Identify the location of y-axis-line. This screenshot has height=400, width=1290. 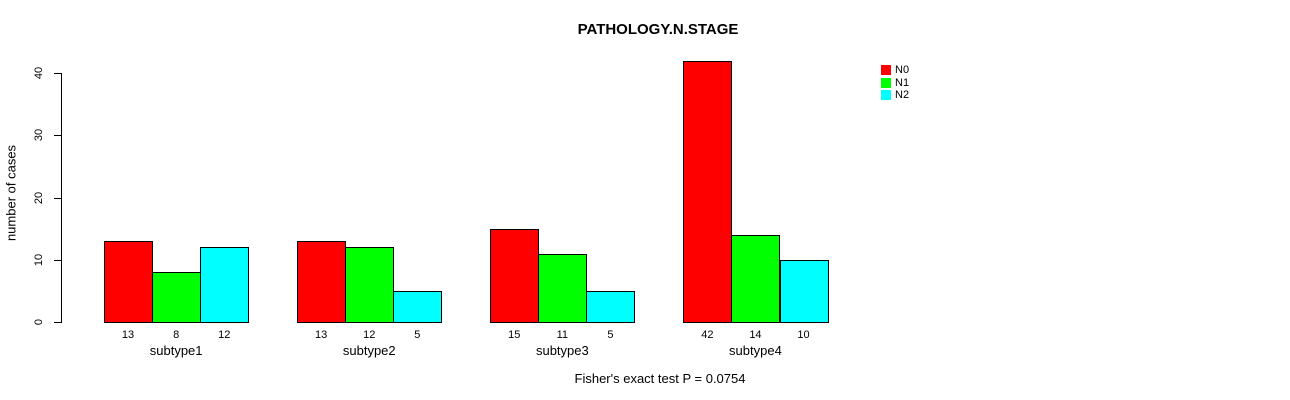
(61, 198).